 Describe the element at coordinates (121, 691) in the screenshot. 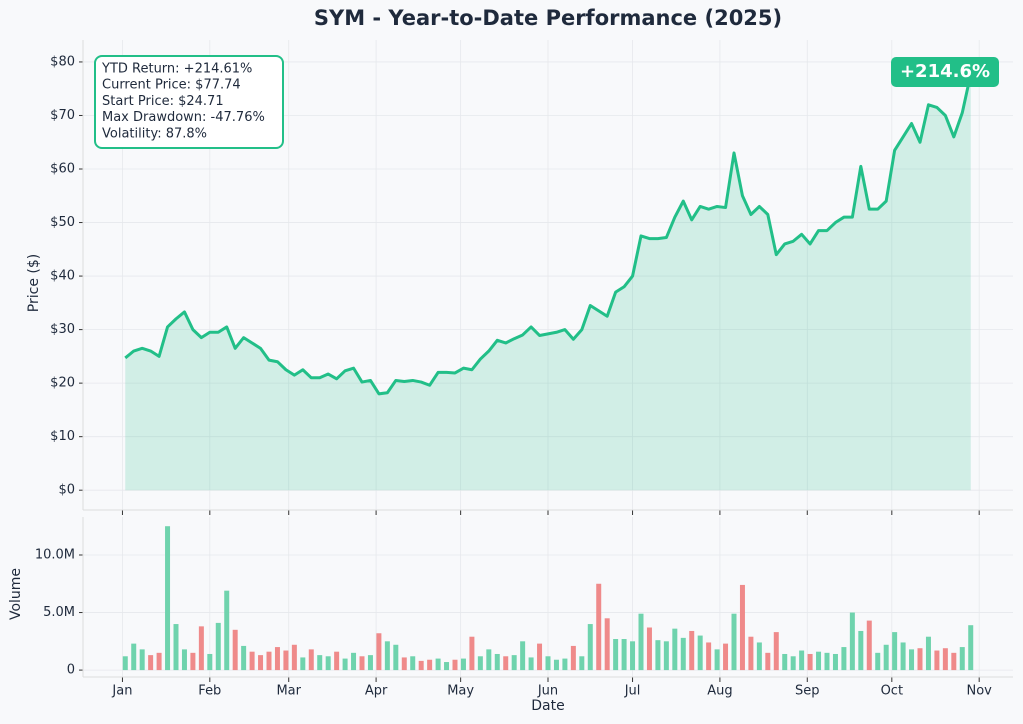

I see `x-tick-label: Jan` at that location.